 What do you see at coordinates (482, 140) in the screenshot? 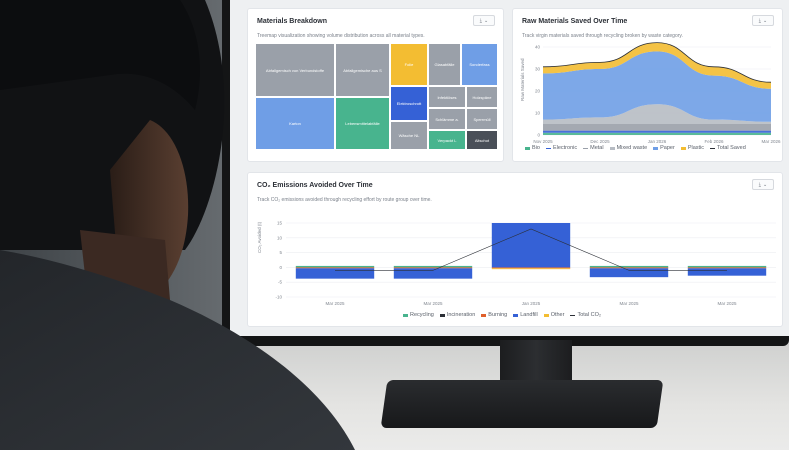
I see `treemap-cell: Altschot` at bounding box center [482, 140].